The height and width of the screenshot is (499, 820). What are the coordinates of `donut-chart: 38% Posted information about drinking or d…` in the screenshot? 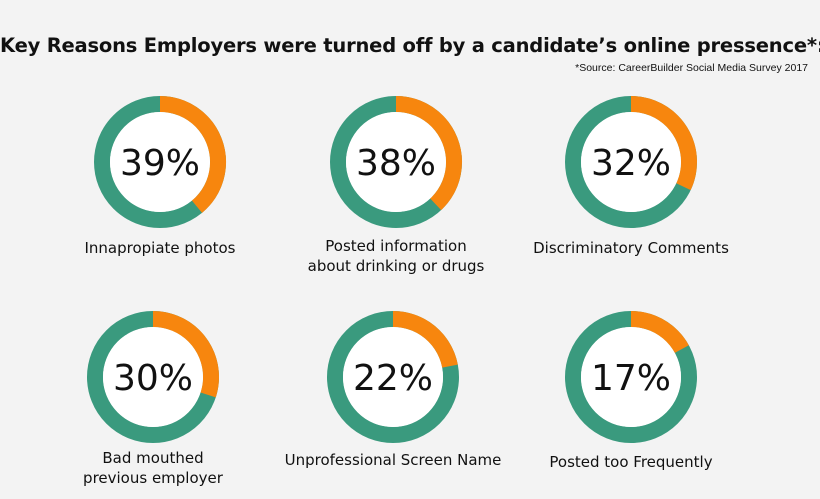 It's located at (396, 185).